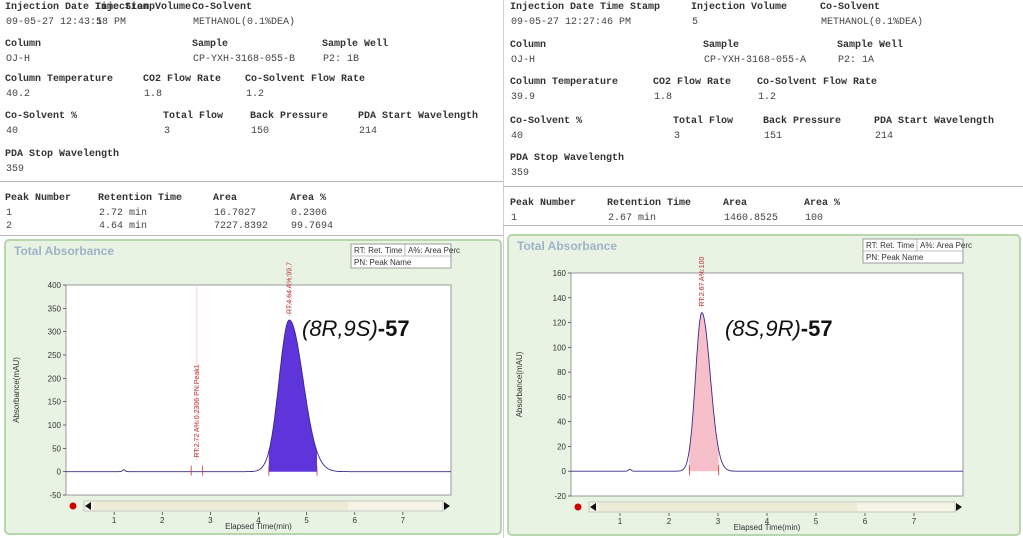  Describe the element at coordinates (221, 506) in the screenshot. I see `scrollbar-thumb` at that location.